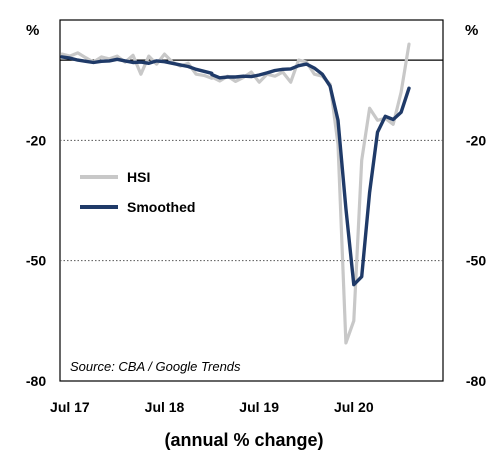 Image resolution: width=502 pixels, height=462 pixels. Describe the element at coordinates (36, 261) in the screenshot. I see `y-tick-left-neg50: -50` at that location.